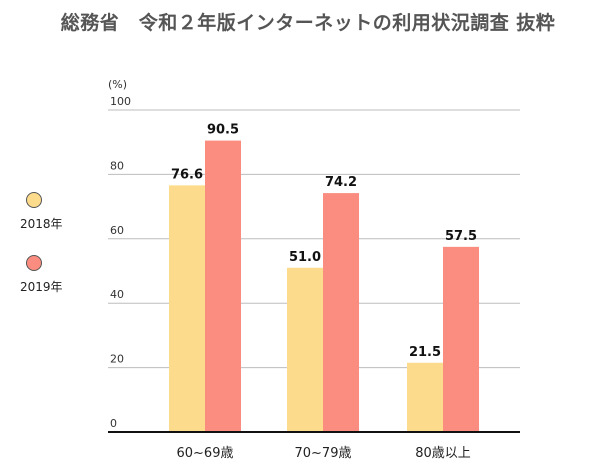 The image size is (616, 470). I want to click on legend-marker-2019, so click(34, 263).